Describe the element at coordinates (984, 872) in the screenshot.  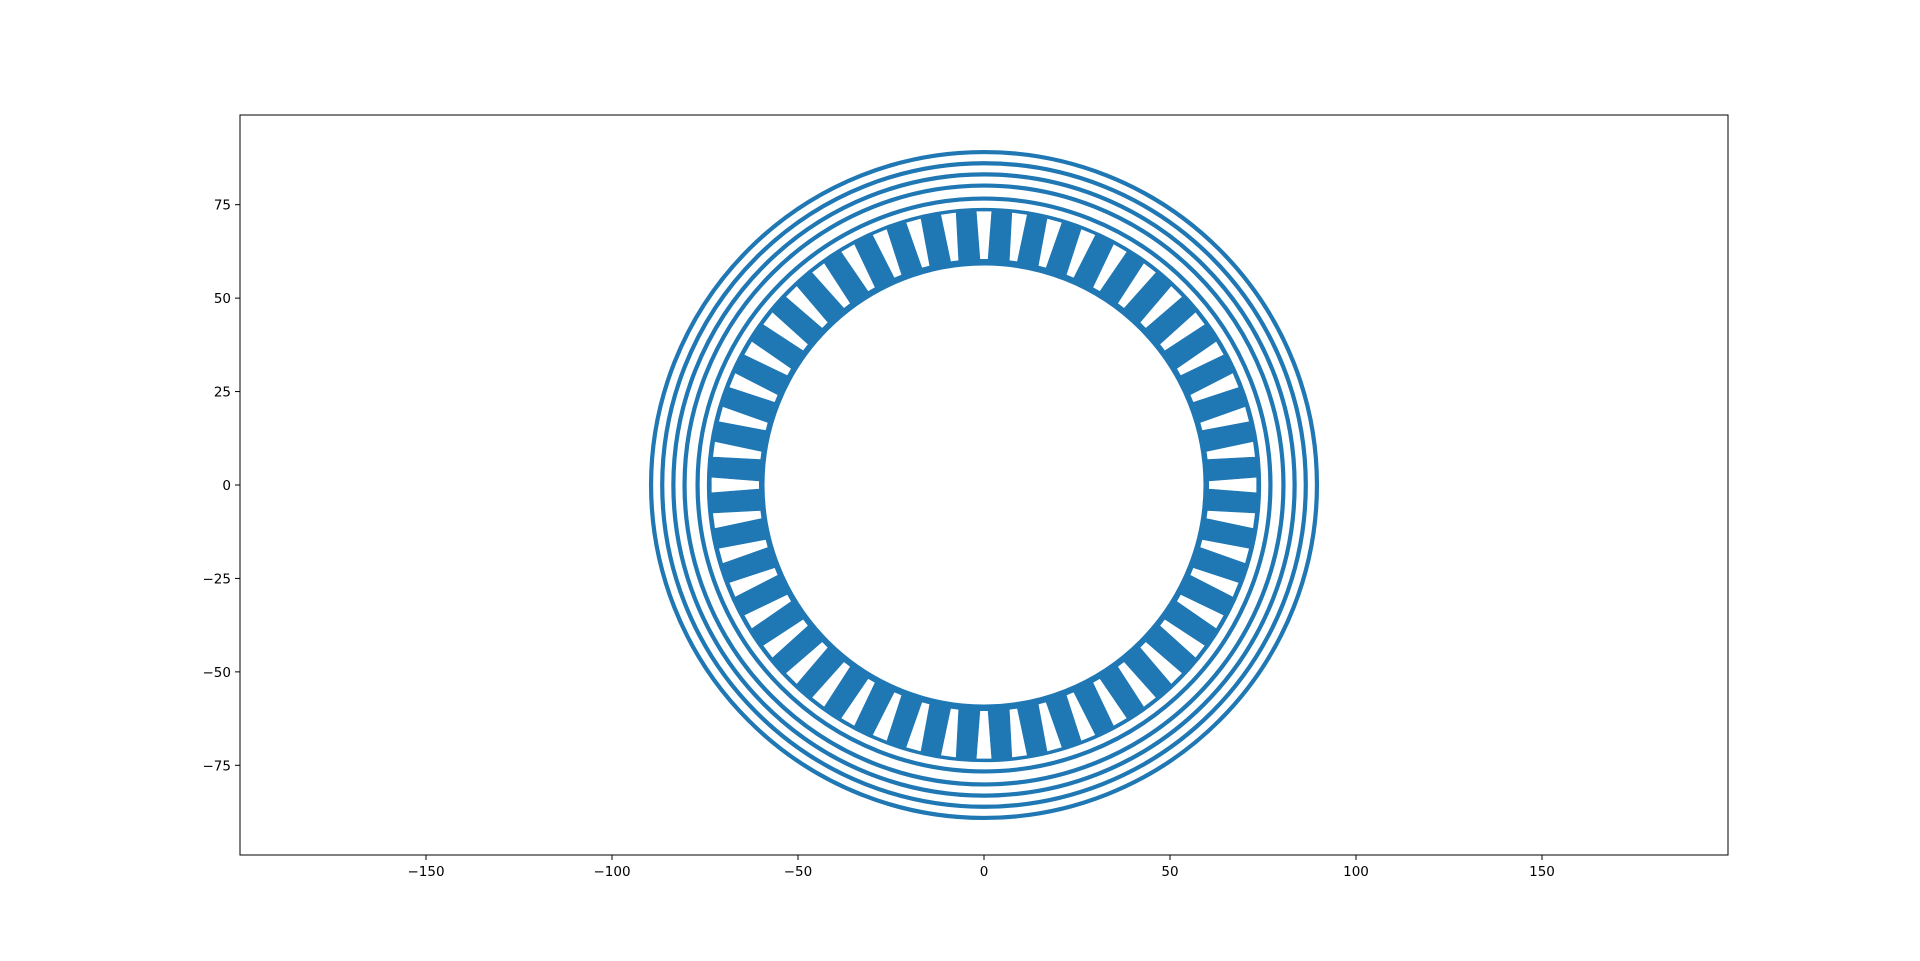
I see `x-tick-label: 0` at that location.